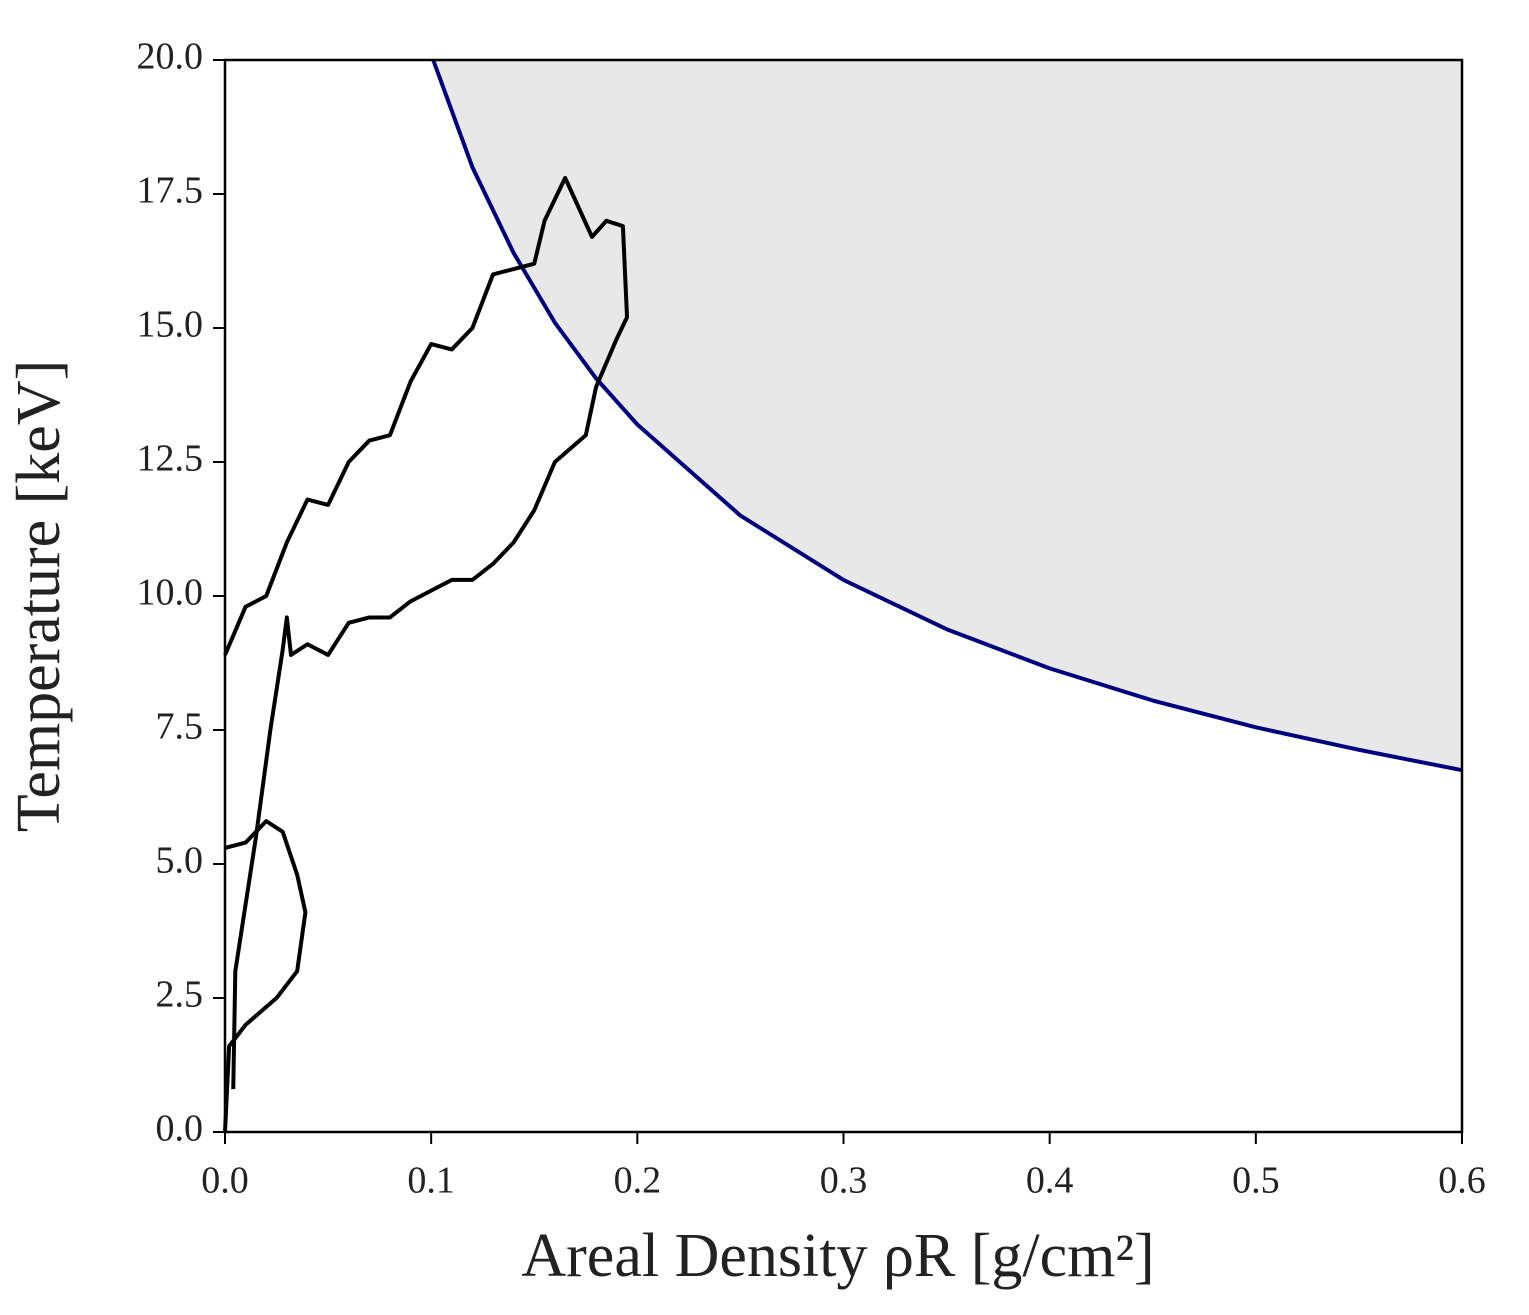 Image resolution: width=1529 pixels, height=1315 pixels. Describe the element at coordinates (170, 459) in the screenshot. I see `y-tick-label: 12.5` at that location.